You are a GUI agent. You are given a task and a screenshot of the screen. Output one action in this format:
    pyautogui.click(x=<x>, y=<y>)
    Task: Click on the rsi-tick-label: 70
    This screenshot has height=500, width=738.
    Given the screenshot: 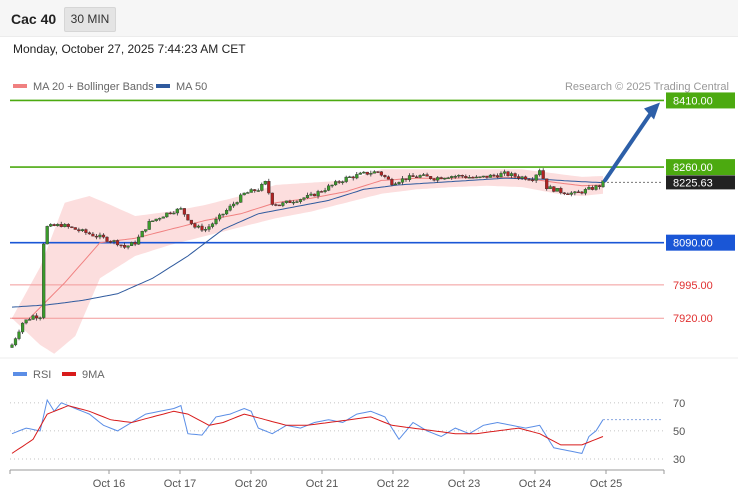 What is the action you would take?
    pyautogui.click(x=679, y=404)
    